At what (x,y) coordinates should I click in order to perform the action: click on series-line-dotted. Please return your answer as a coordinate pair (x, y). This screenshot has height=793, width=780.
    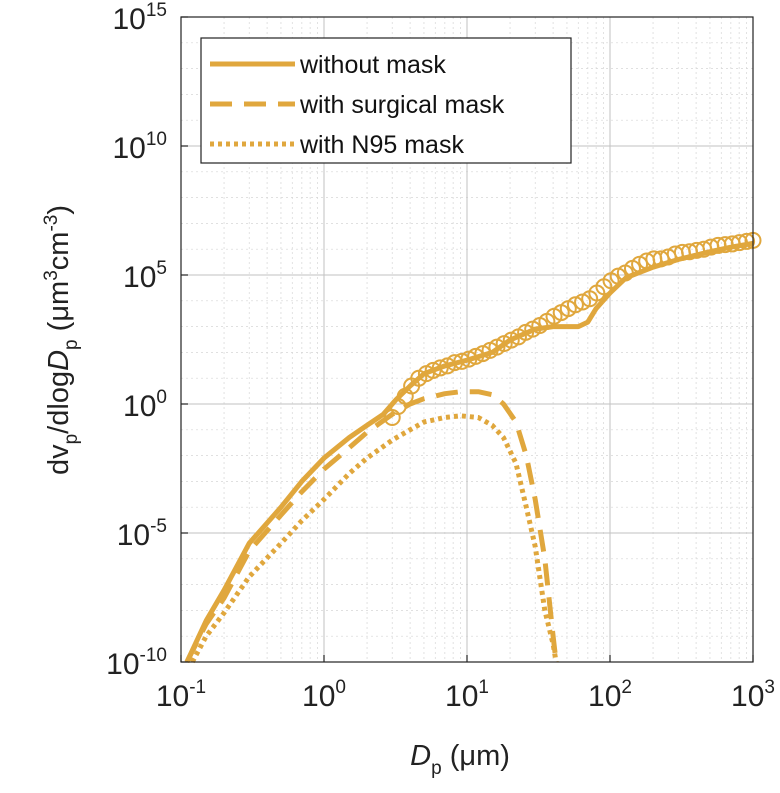
    Looking at the image, I should click on (374, 538).